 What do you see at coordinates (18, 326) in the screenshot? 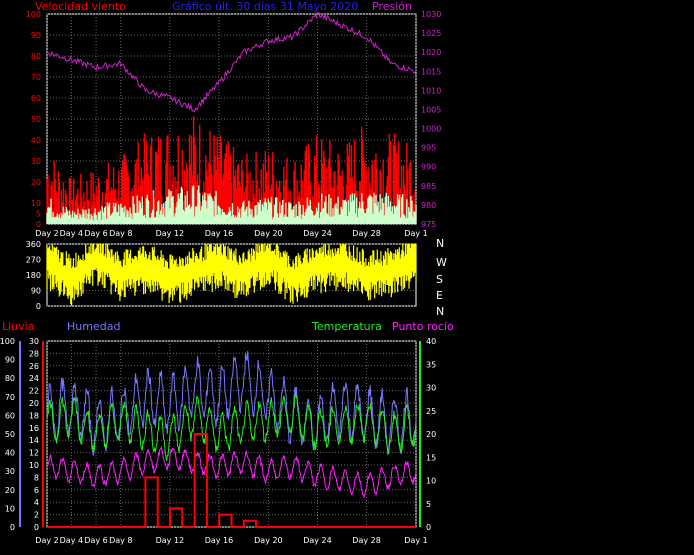
I see `rain-label: Lluvia` at bounding box center [18, 326].